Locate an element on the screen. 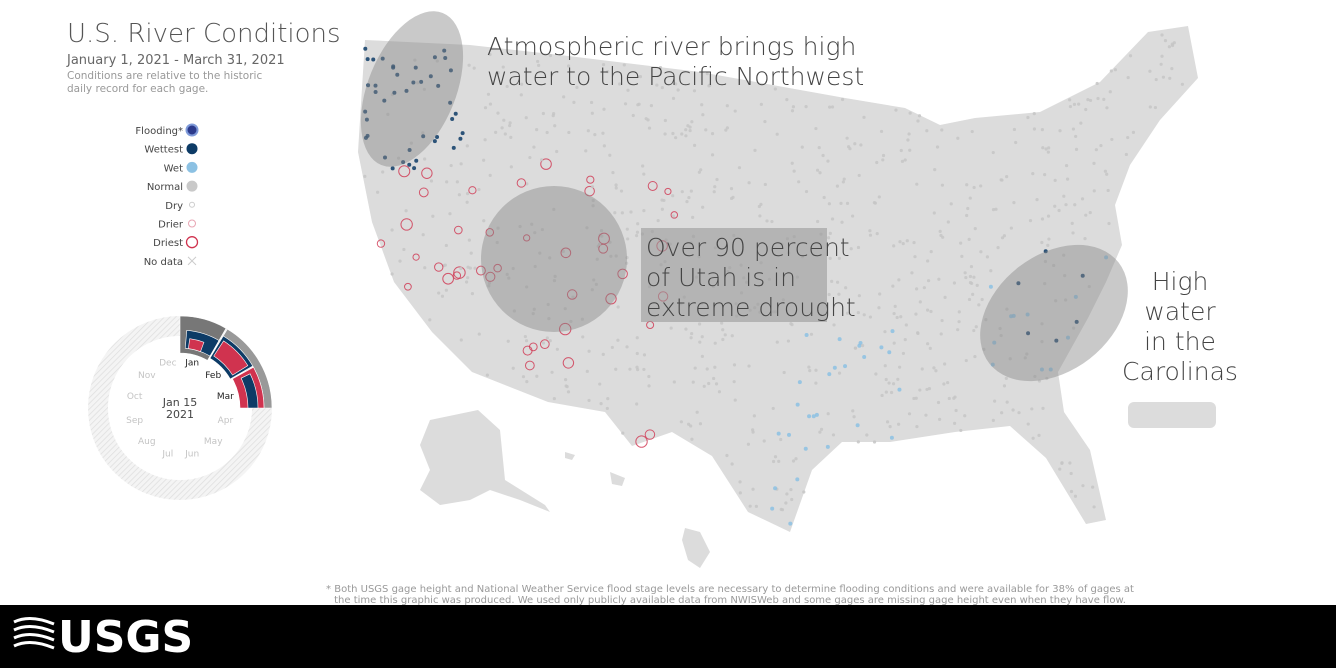 Image resolution: width=1336 pixels, height=668 pixels. month-label: Jul is located at coordinates (167, 454).